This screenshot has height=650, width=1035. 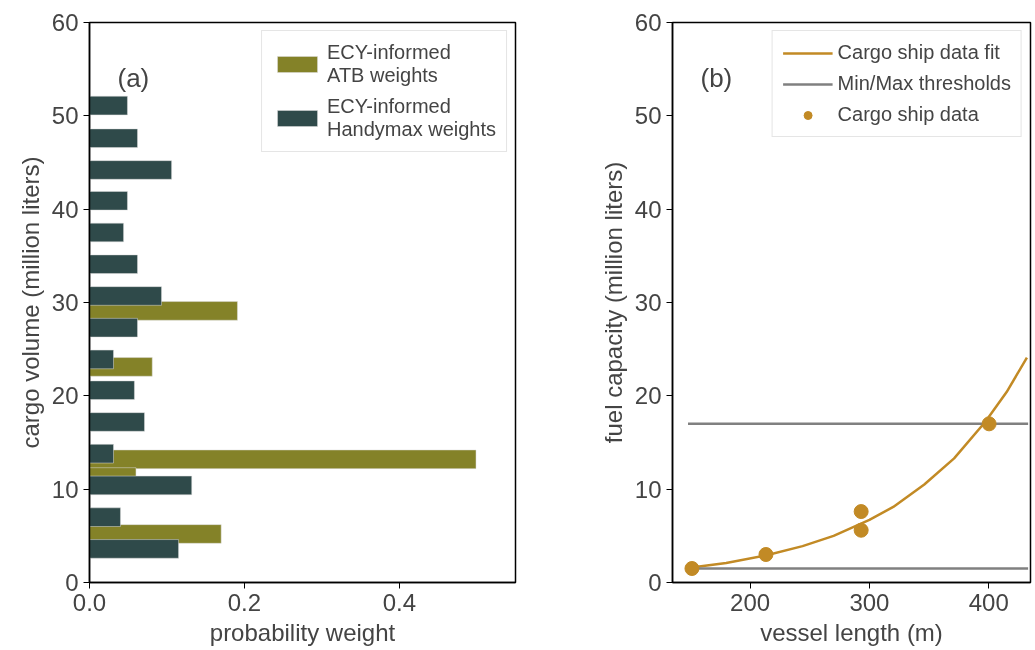 I want to click on x-axis-title: vessel length (m), so click(x=851, y=632).